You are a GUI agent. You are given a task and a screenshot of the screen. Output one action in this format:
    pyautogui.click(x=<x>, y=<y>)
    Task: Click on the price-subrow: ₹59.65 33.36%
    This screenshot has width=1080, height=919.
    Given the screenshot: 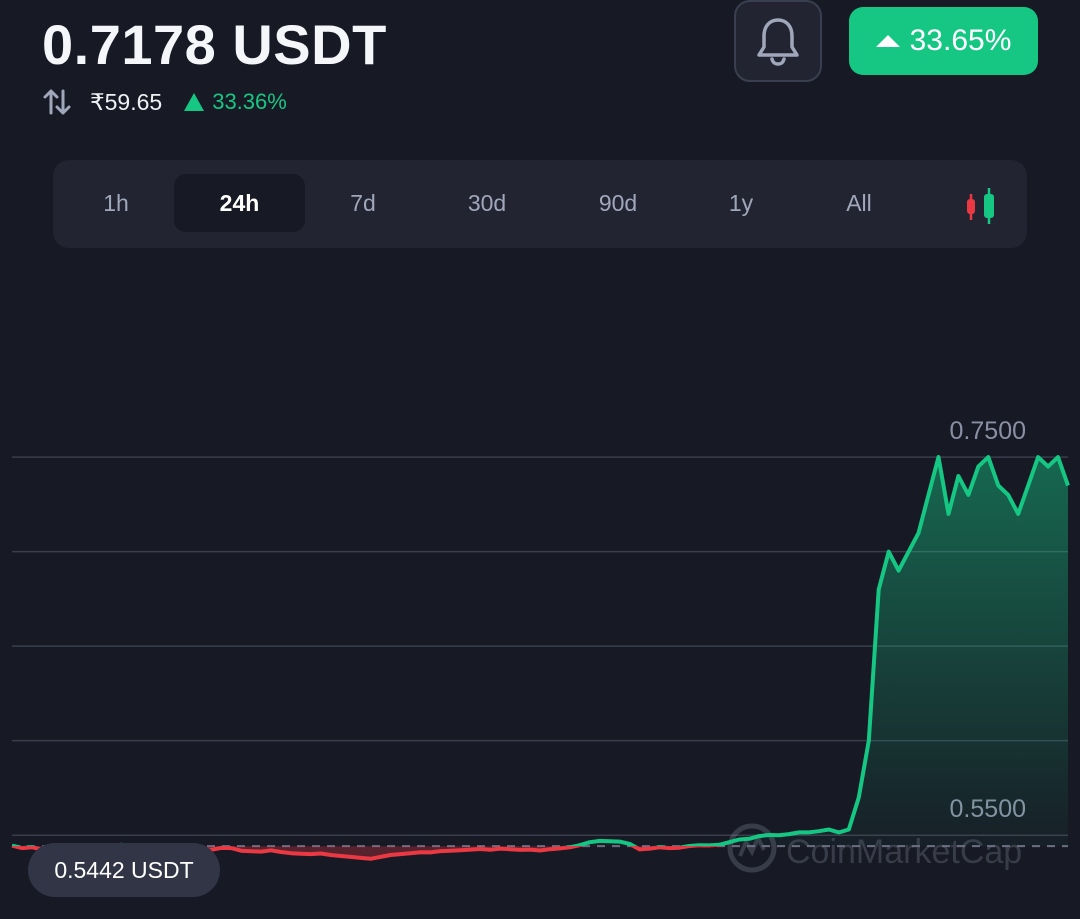 What is the action you would take?
    pyautogui.click(x=164, y=102)
    